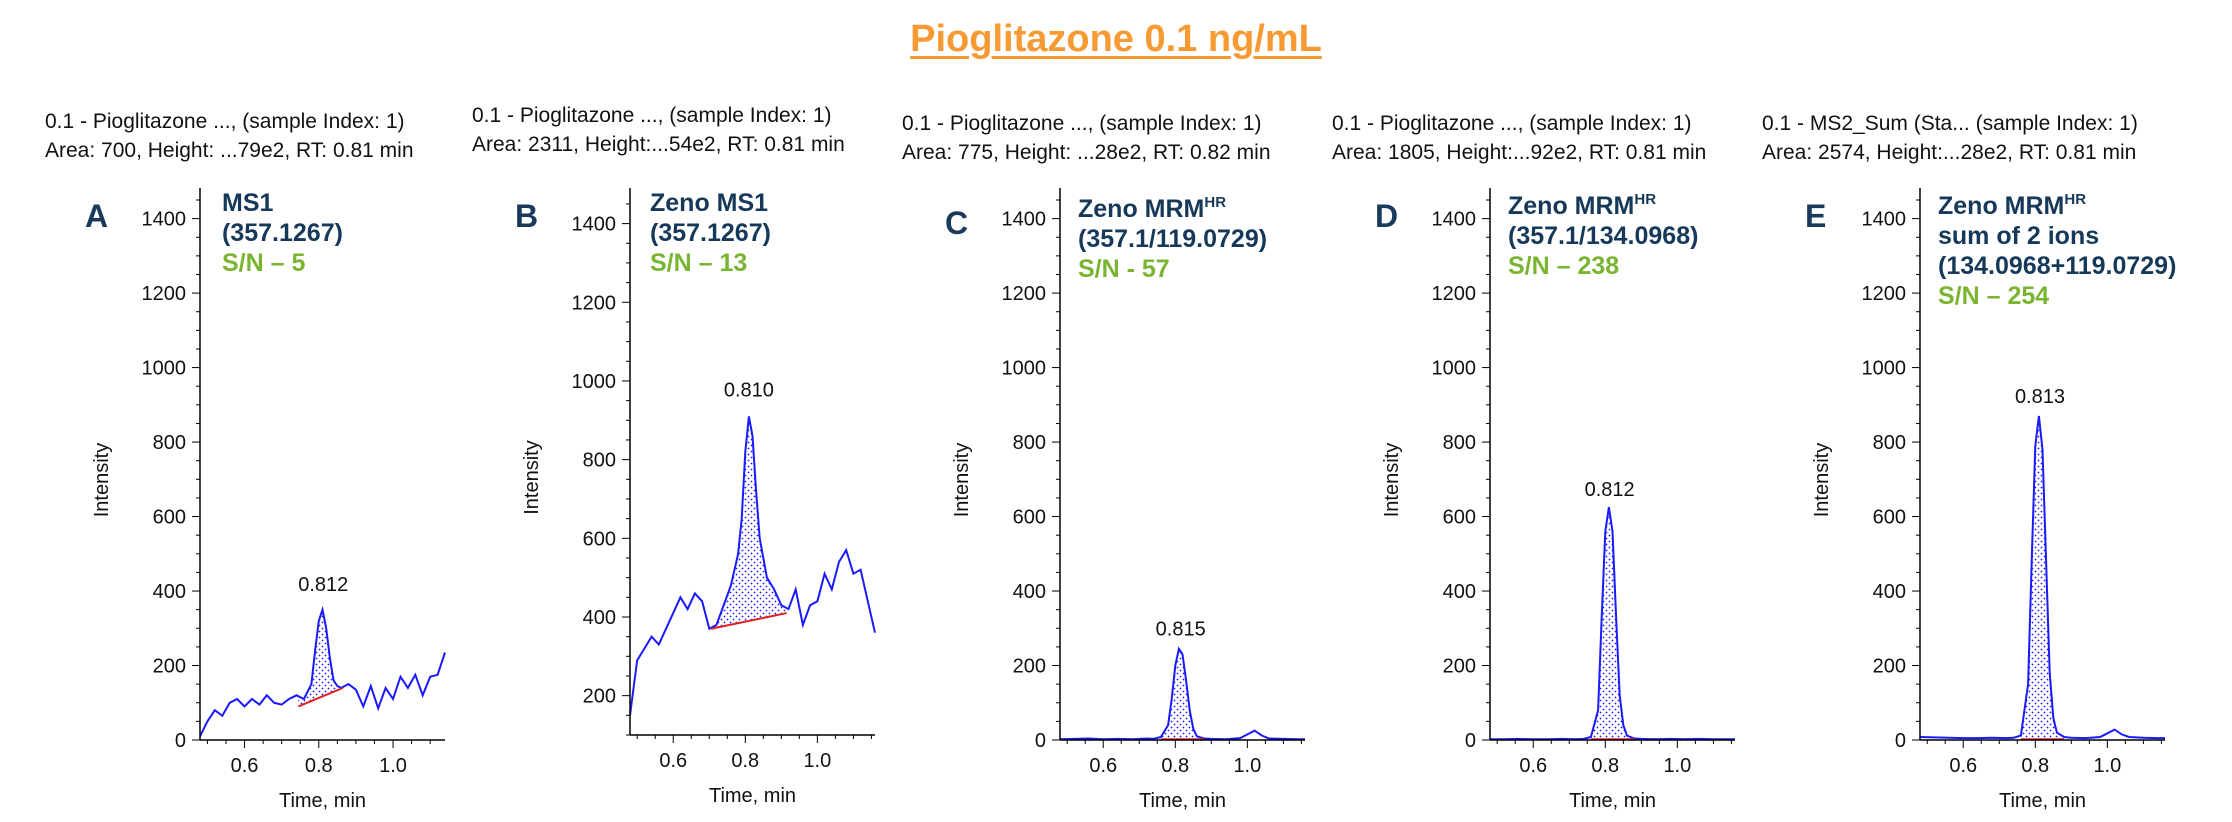 This screenshot has width=2232, height=822. What do you see at coordinates (97, 216) in the screenshot?
I see `panel-letter: A` at bounding box center [97, 216].